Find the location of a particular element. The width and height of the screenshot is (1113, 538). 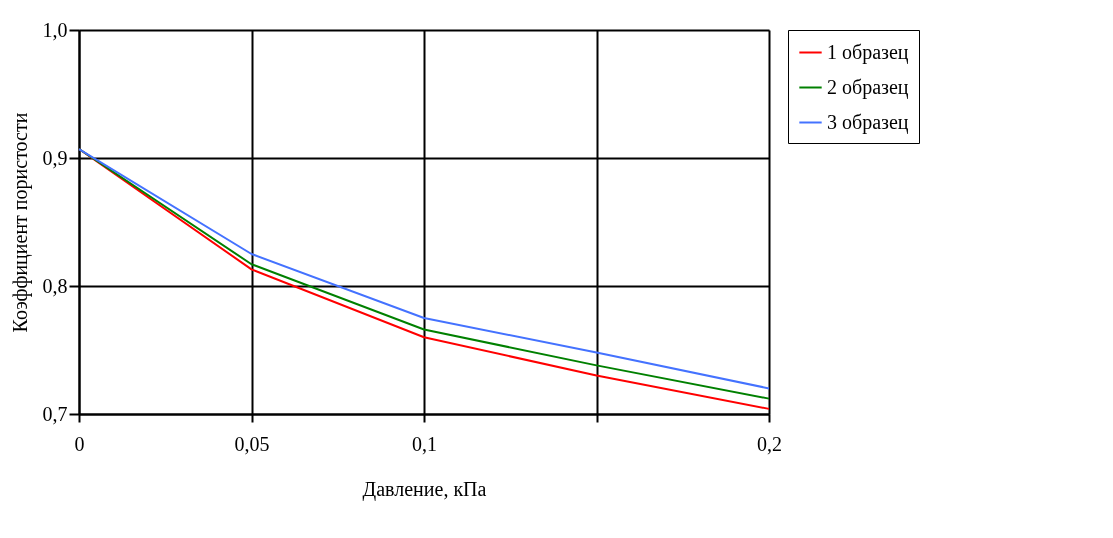

y-tick-label: 0,8 is located at coordinates (55, 285).